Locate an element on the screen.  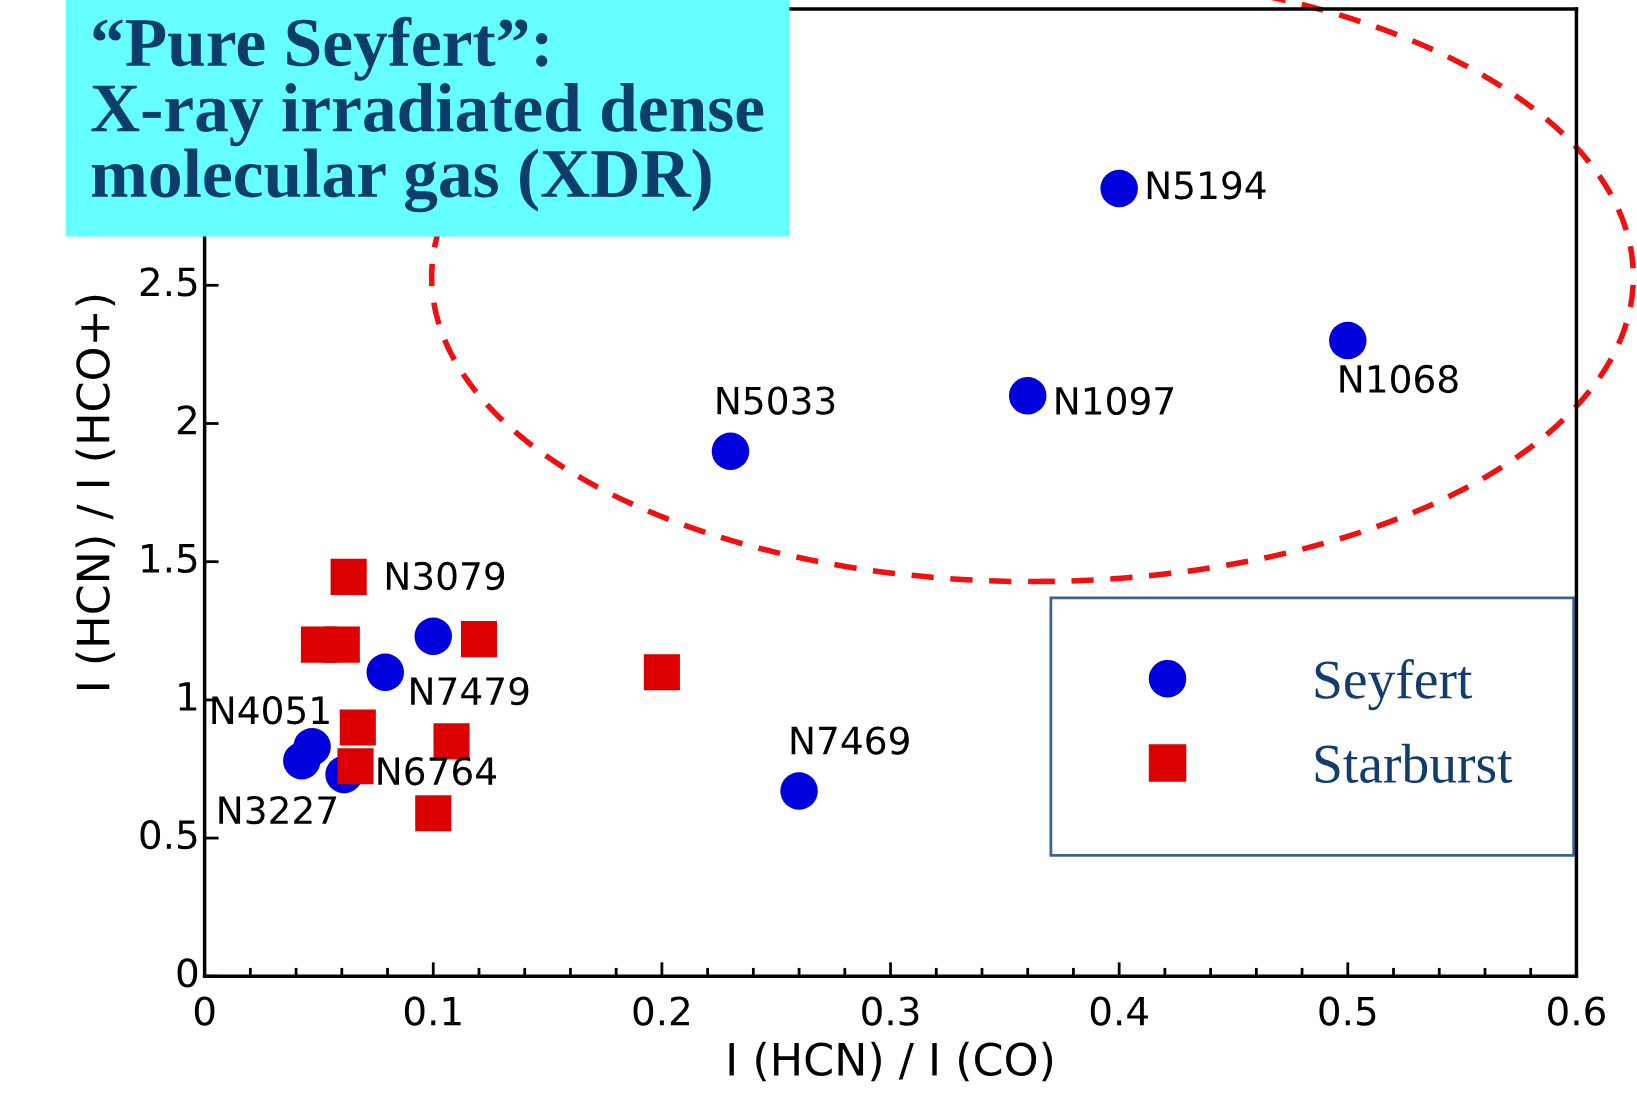
x-axis-title: I (HCN) / I (CO) is located at coordinates (891, 1061).